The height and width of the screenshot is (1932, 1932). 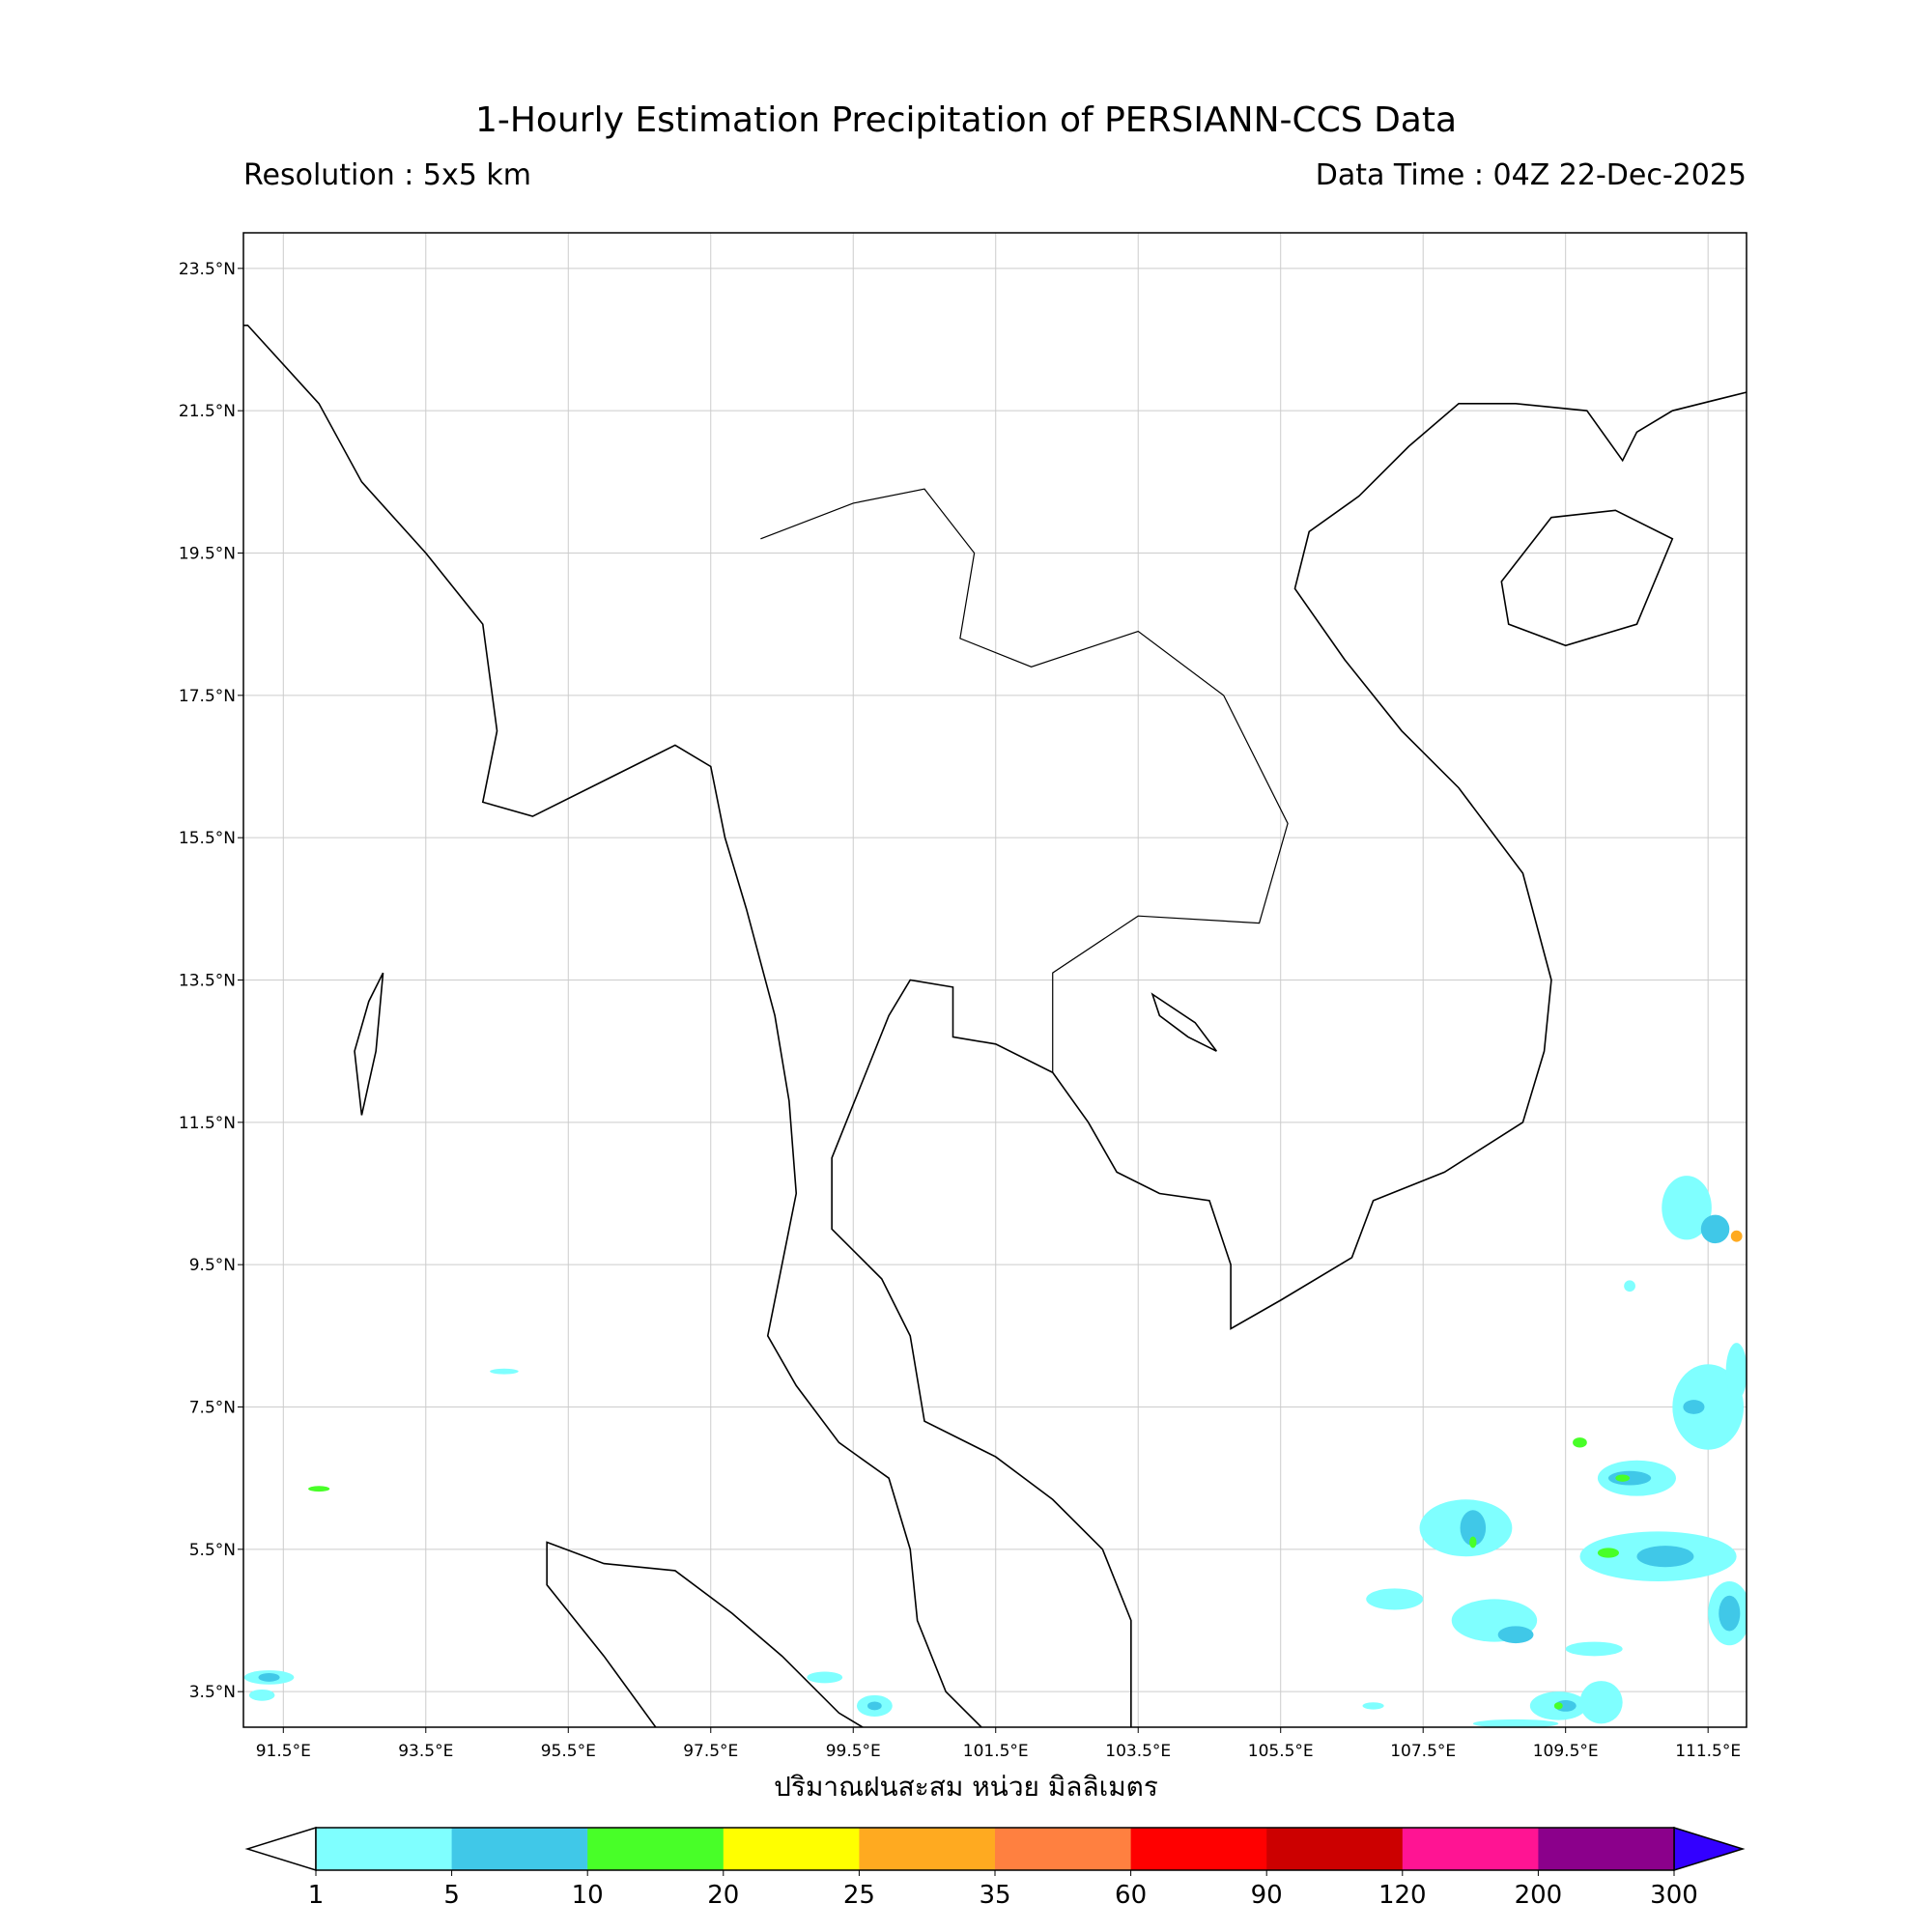 I want to click on colorbar-label: 5, so click(x=451, y=1895).